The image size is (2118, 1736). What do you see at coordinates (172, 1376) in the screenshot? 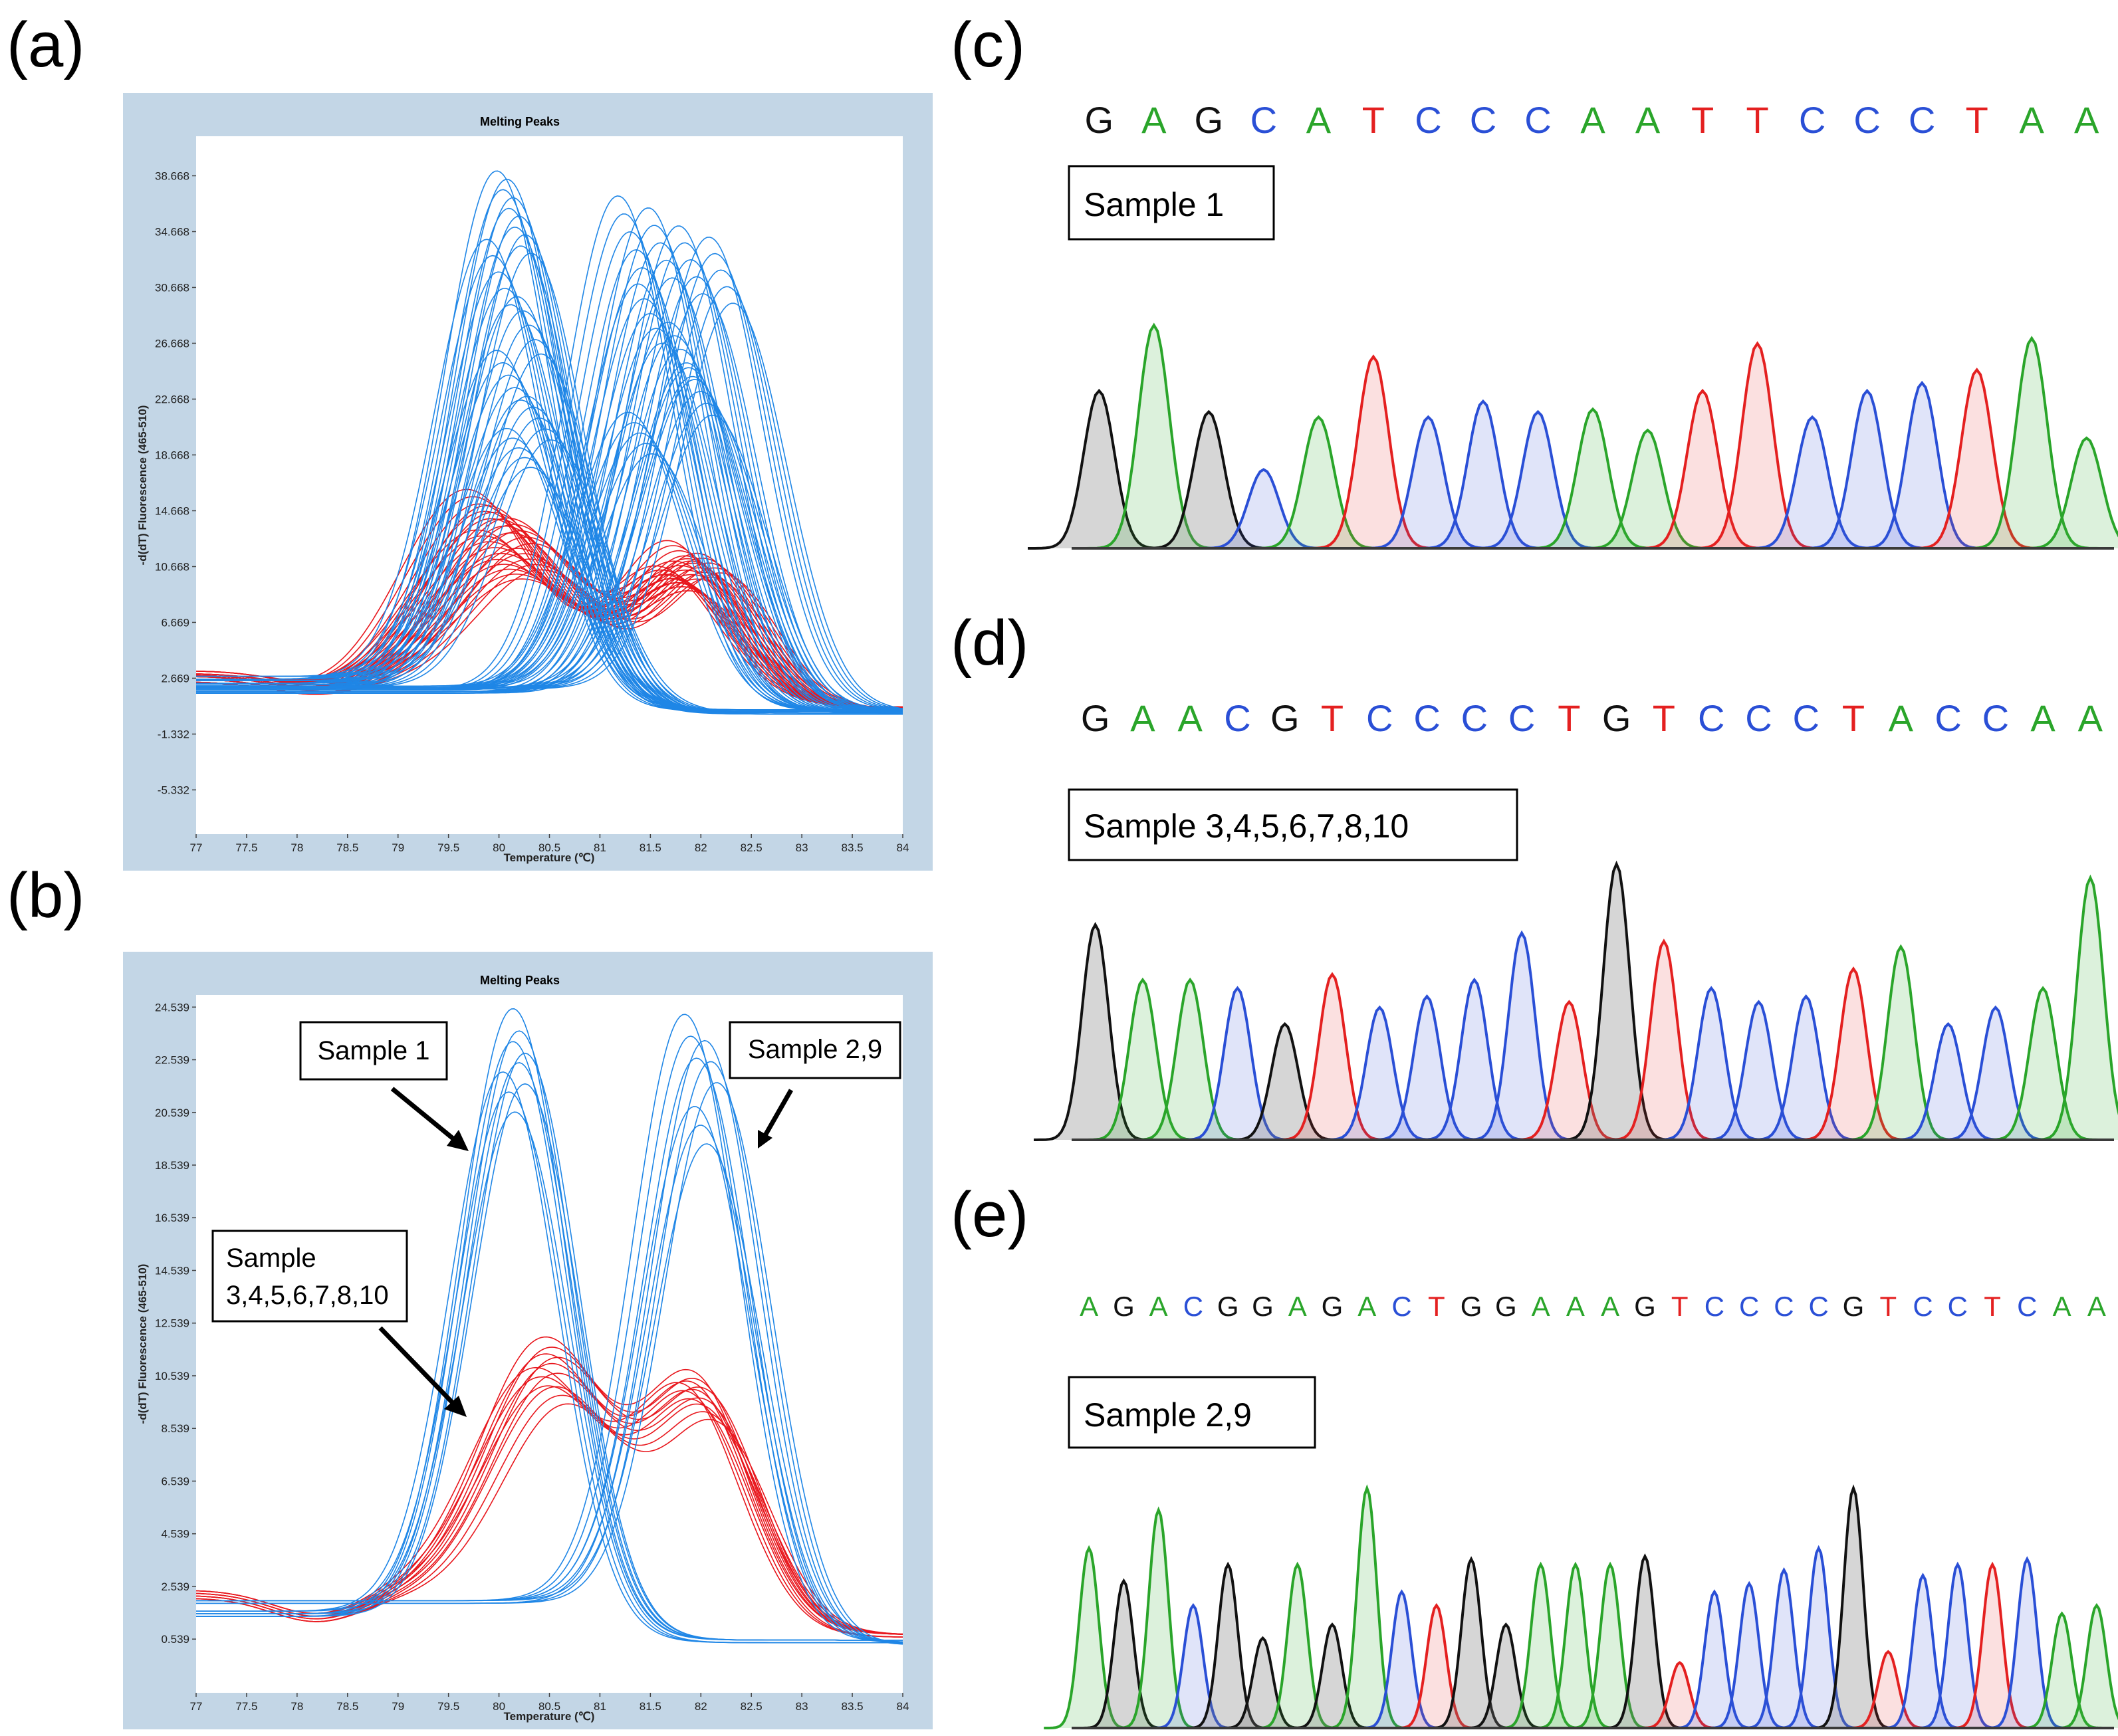
I see `y-tick-label: 10.539` at bounding box center [172, 1376].